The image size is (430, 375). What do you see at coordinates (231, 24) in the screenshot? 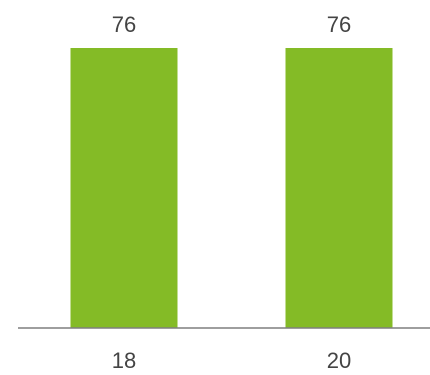
I see `data-labels-group: 76 76` at bounding box center [231, 24].